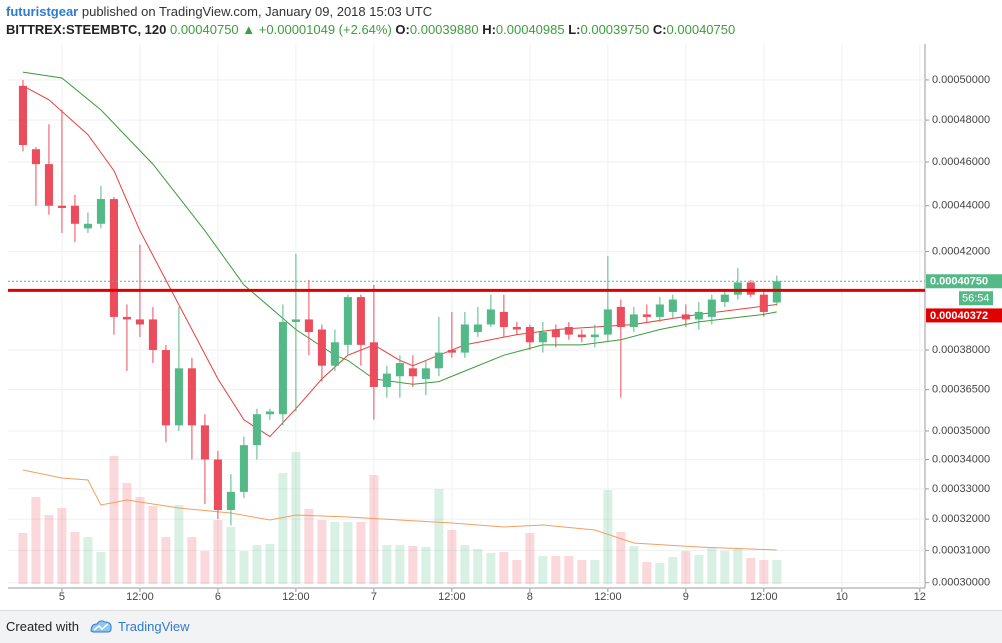 The height and width of the screenshot is (643, 1002). I want to click on indicator-line, so click(399, 510).